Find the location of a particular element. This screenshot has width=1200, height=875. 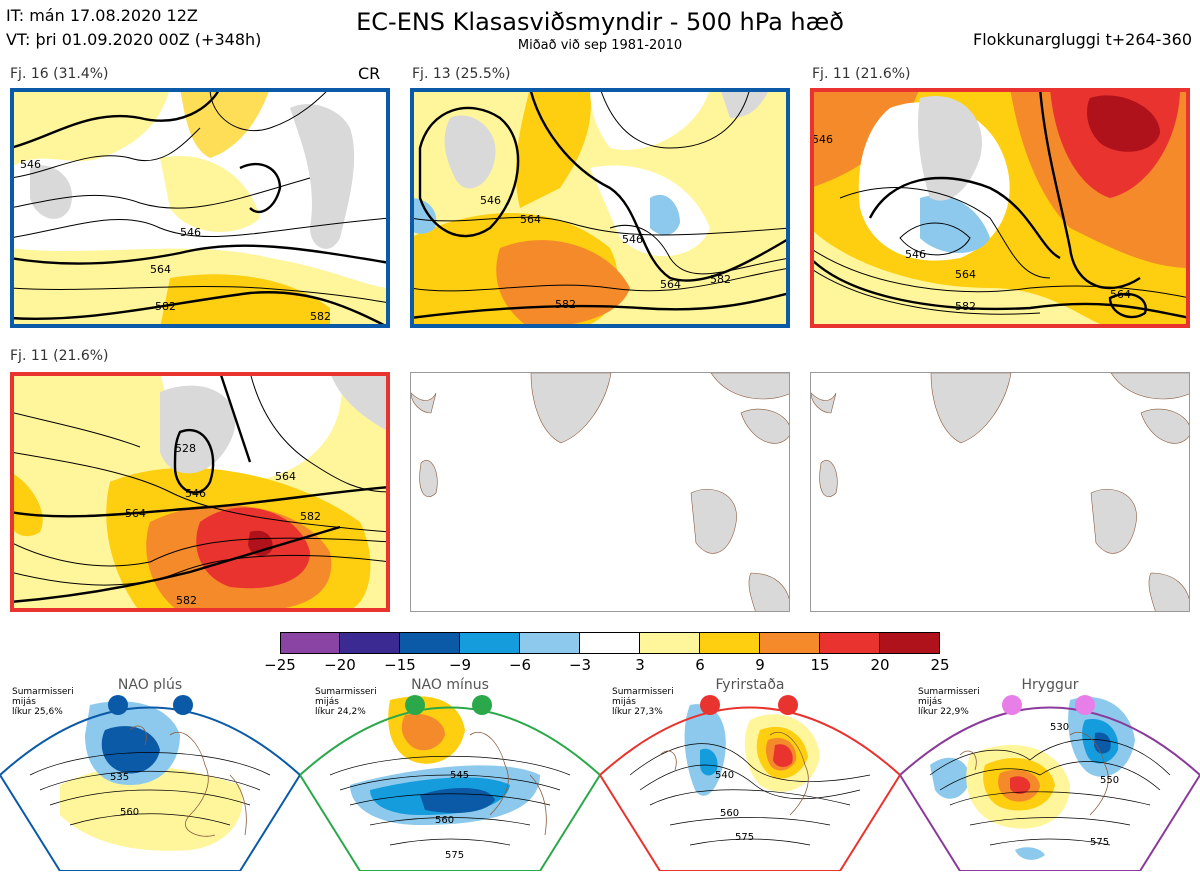

cluster-map-1-canvas: 546 564 582 546 582 is located at coordinates (200, 208).